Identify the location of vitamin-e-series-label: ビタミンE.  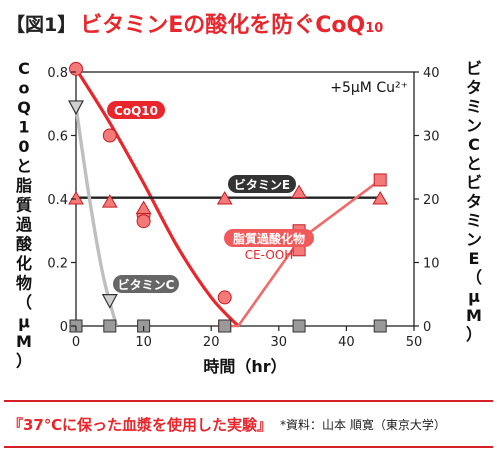
(262, 184).